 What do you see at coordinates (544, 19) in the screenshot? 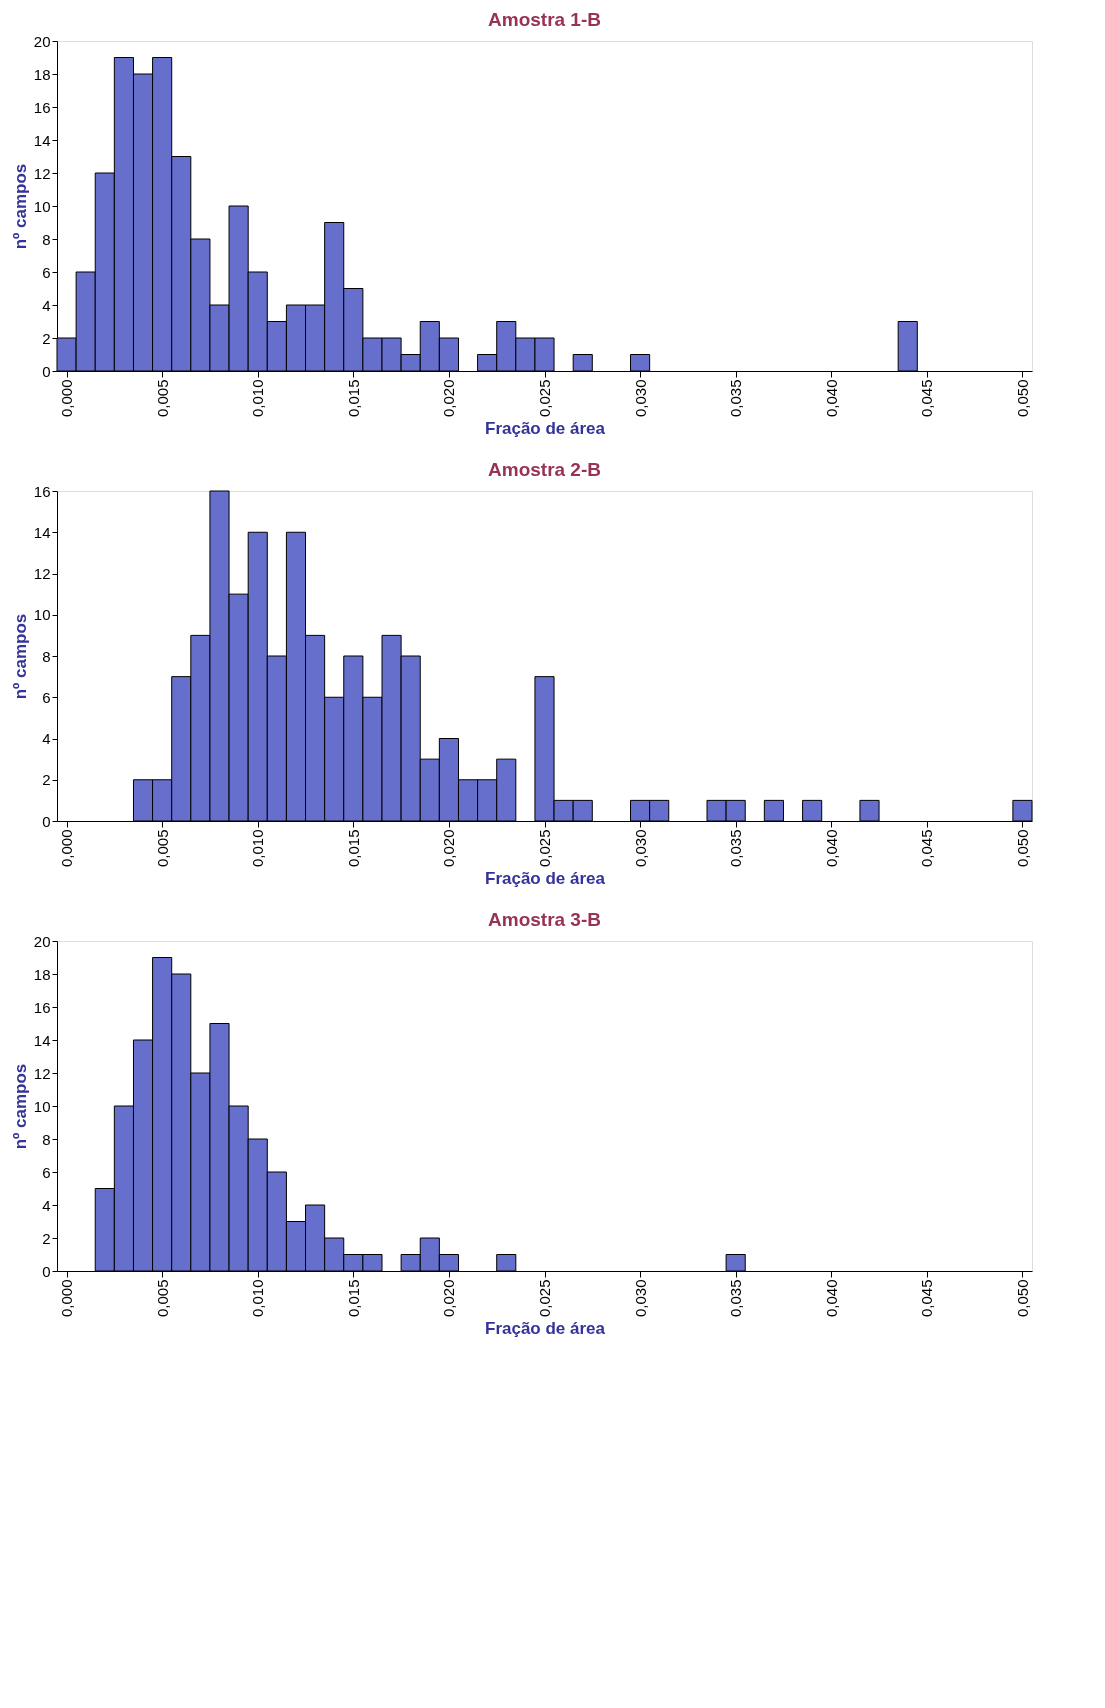
I see `chart-title: Amostra 1-B` at bounding box center [544, 19].